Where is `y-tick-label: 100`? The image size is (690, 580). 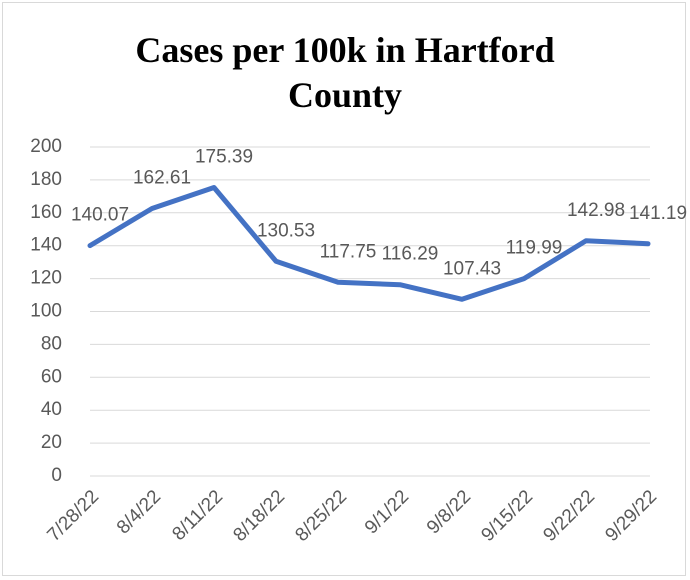
y-tick-label: 100 is located at coordinates (46, 311).